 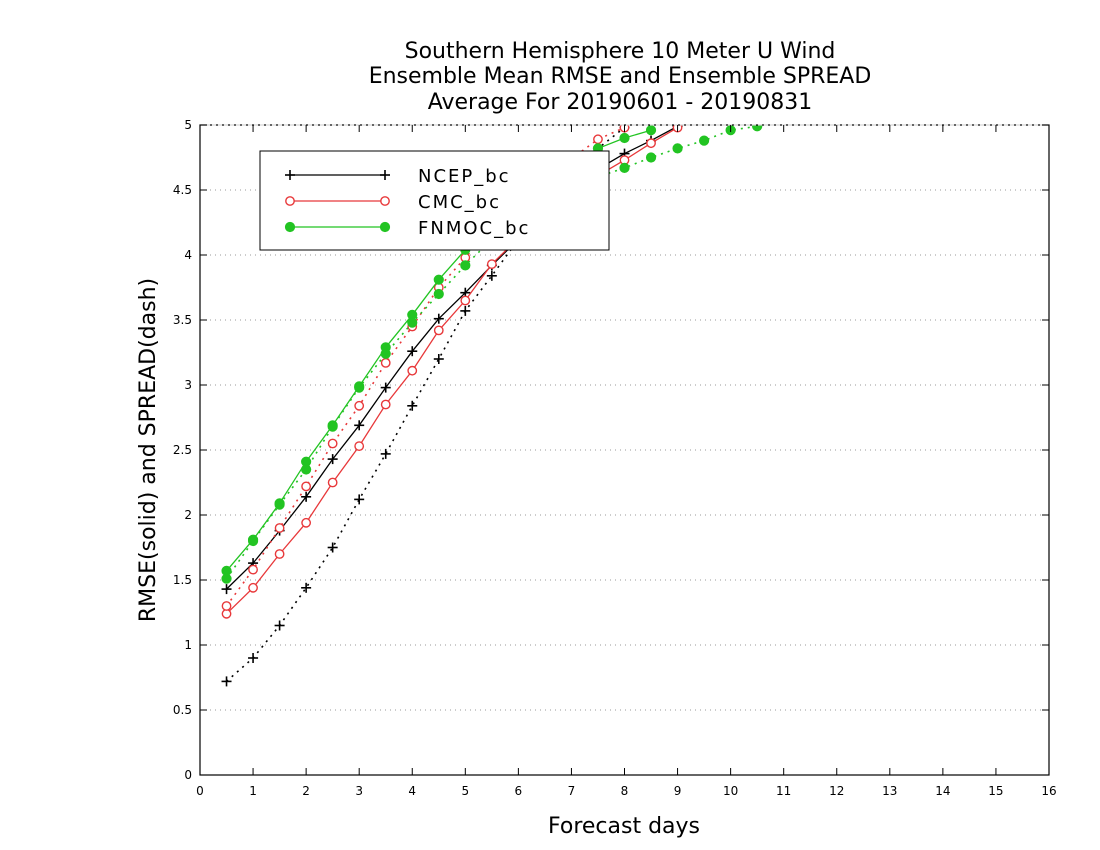 What do you see at coordinates (182, 320) in the screenshot?
I see `y-tick-label: 3.5` at bounding box center [182, 320].